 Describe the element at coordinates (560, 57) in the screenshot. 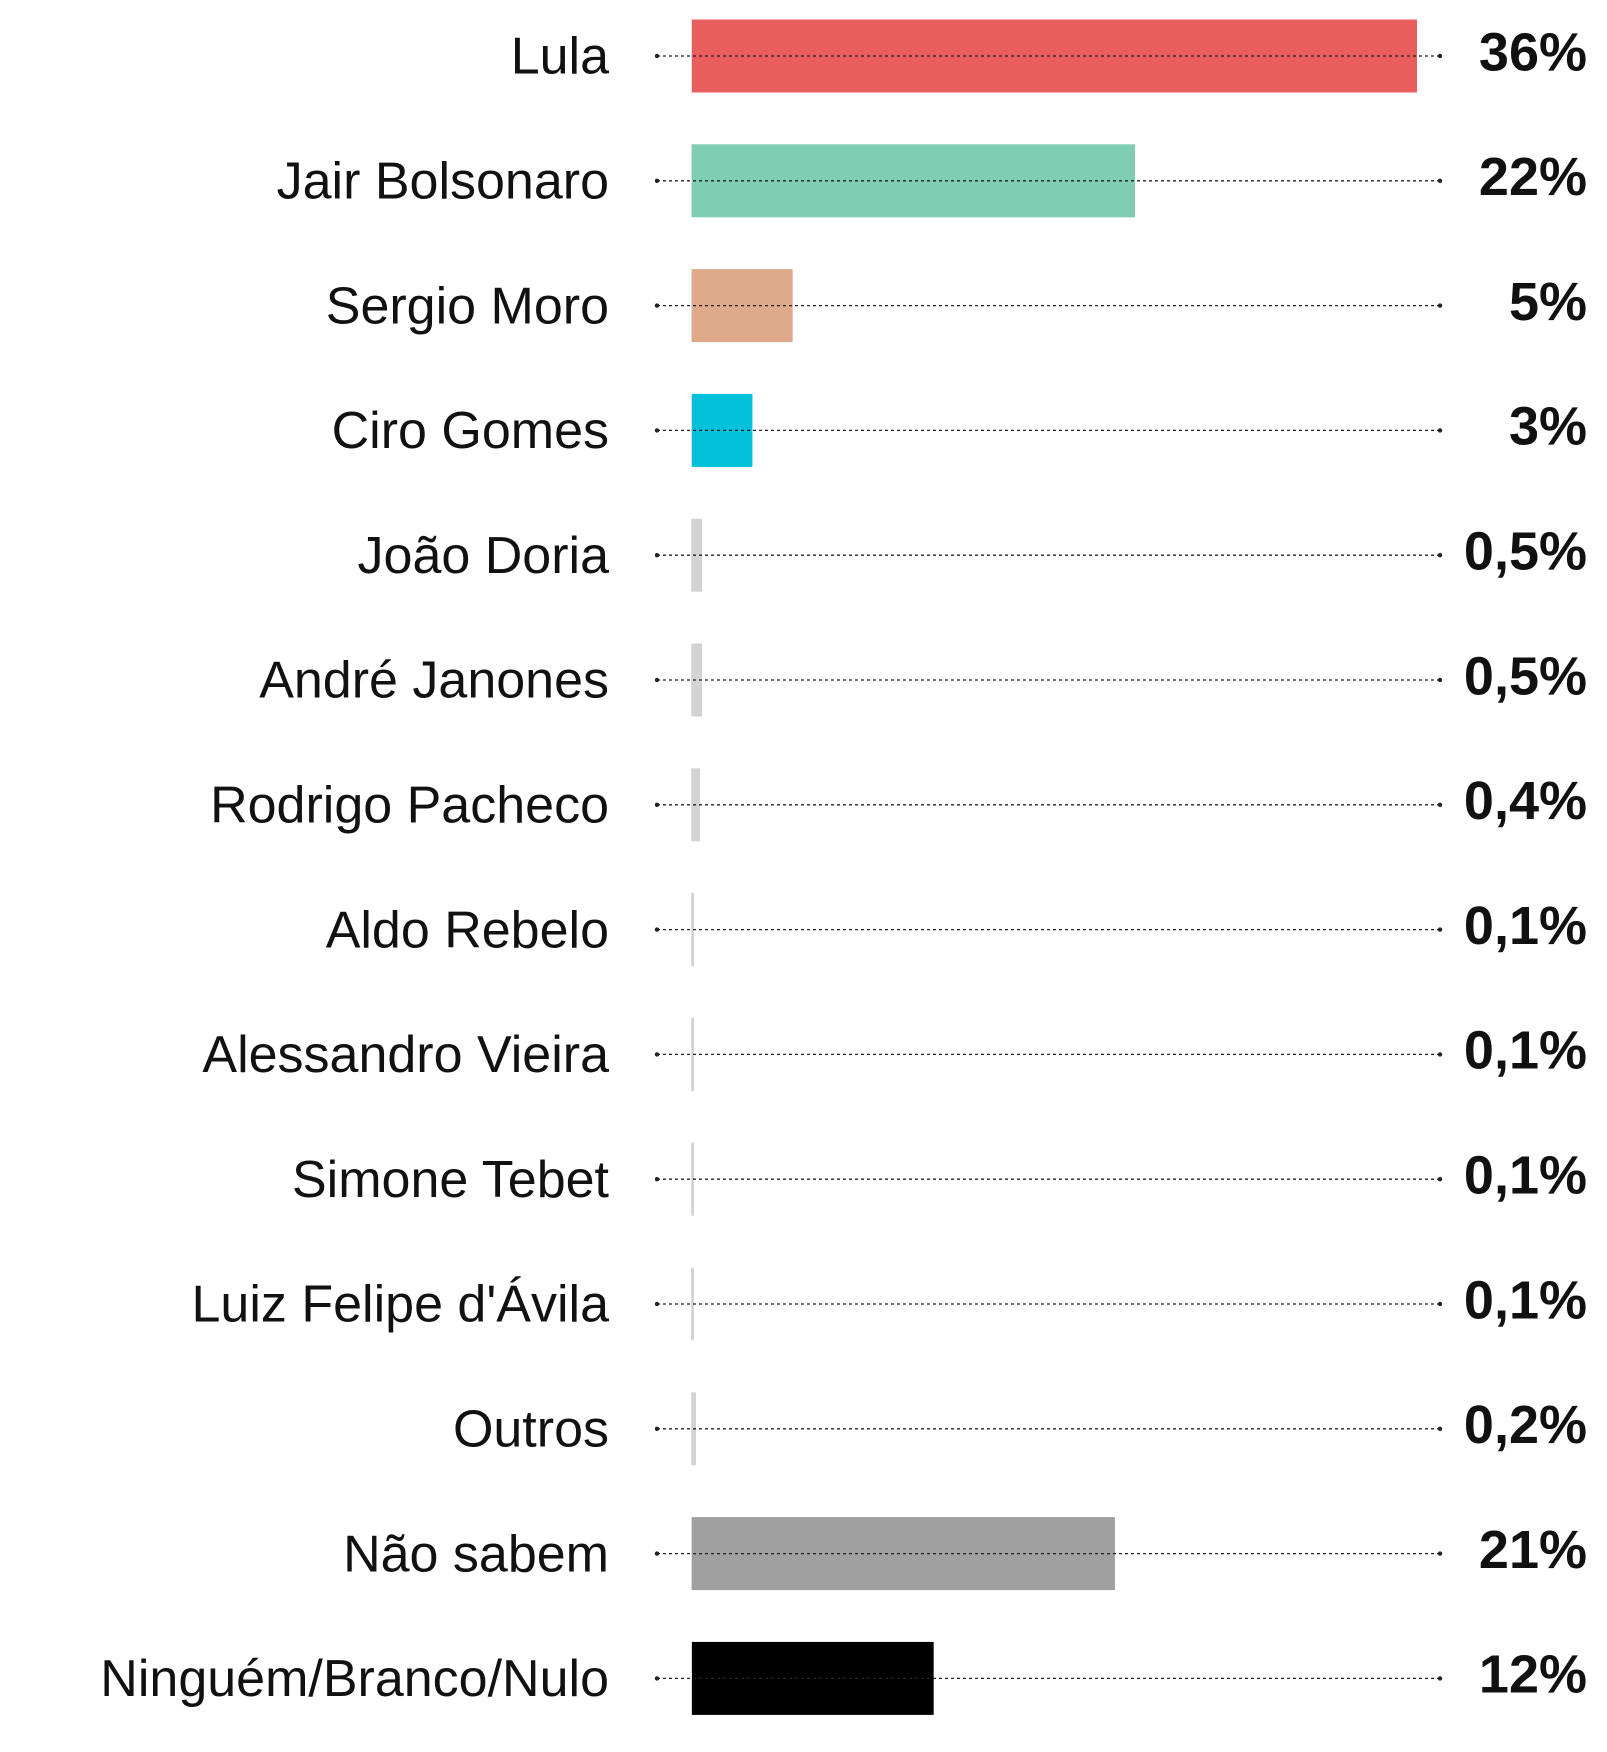

I see `category-label: Lula` at that location.